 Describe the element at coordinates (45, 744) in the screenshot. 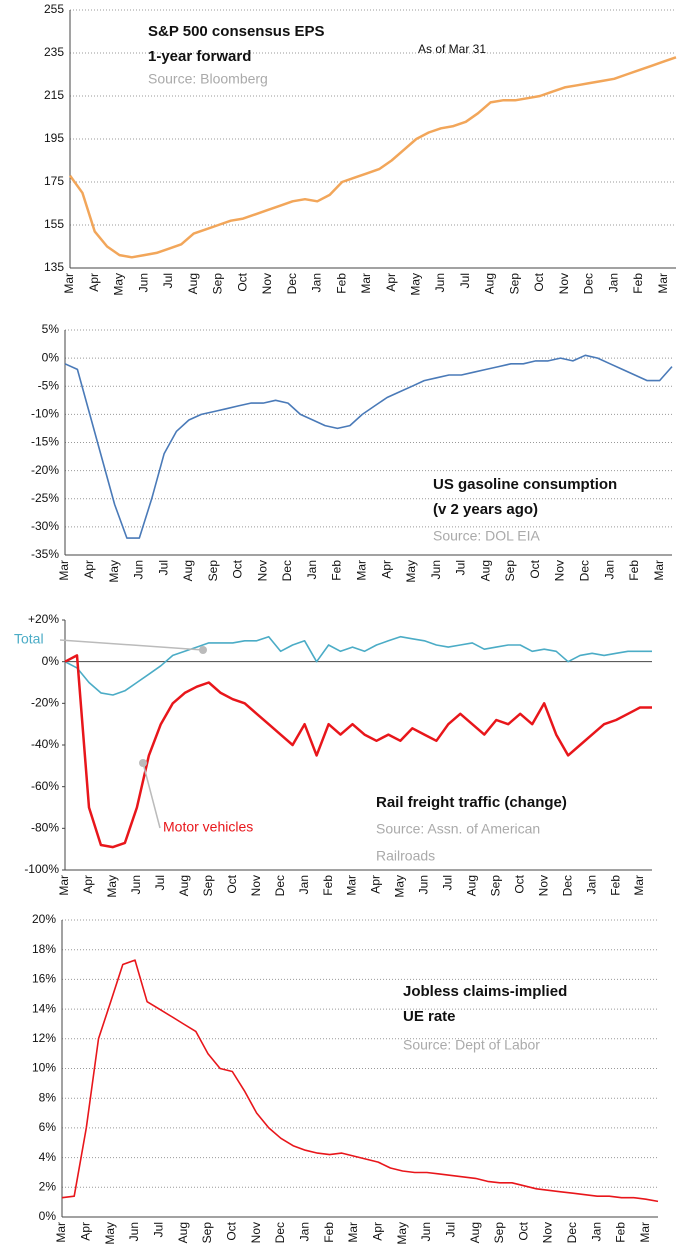

I see `y-tick-label: -40%` at that location.